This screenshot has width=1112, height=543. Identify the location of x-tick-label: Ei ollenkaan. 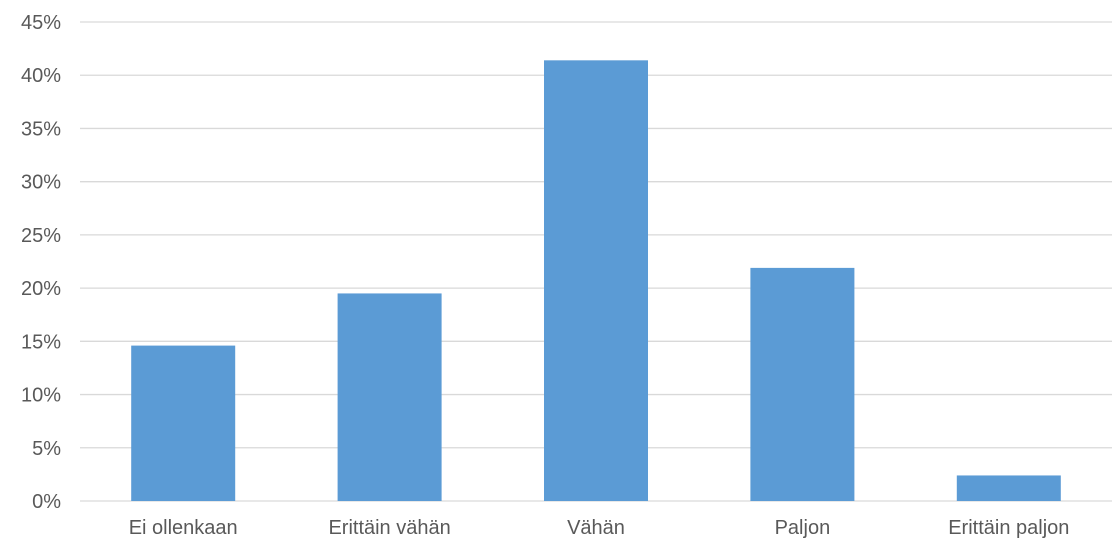
(183, 528).